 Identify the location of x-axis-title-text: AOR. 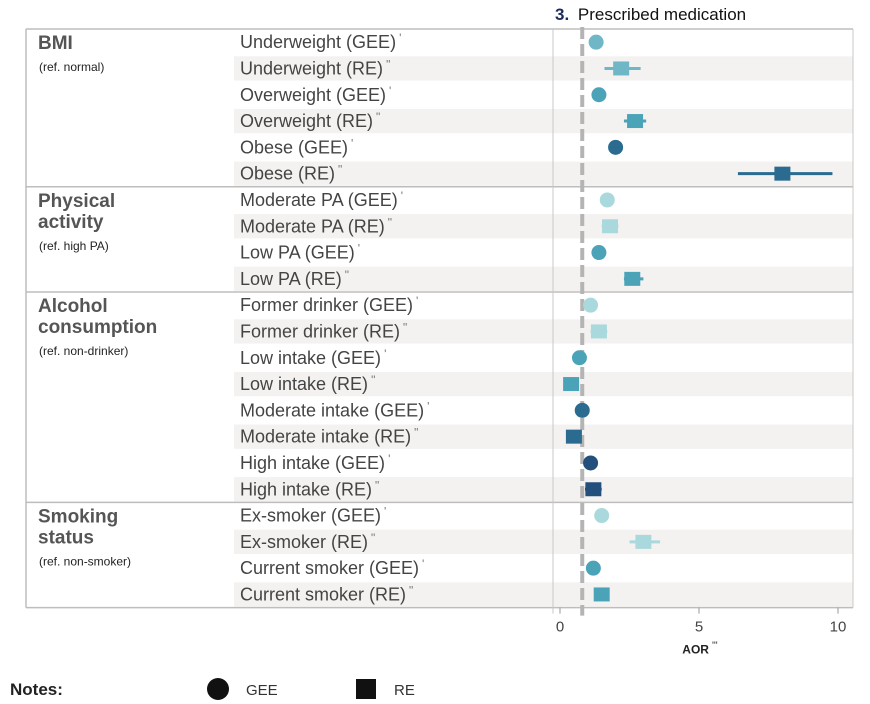
(695, 650).